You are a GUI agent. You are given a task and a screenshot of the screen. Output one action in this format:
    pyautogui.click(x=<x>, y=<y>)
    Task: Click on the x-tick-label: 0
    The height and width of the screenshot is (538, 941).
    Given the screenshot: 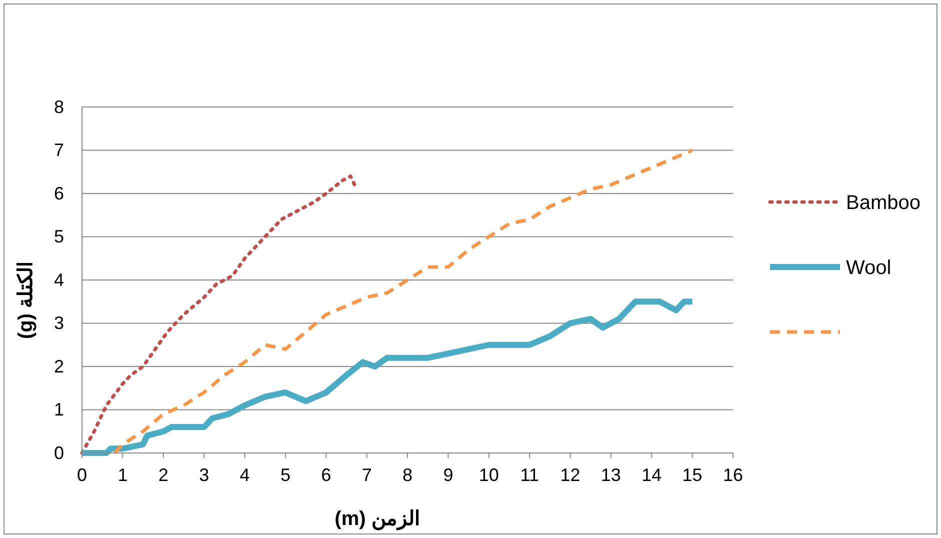 What is the action you would take?
    pyautogui.click(x=82, y=474)
    